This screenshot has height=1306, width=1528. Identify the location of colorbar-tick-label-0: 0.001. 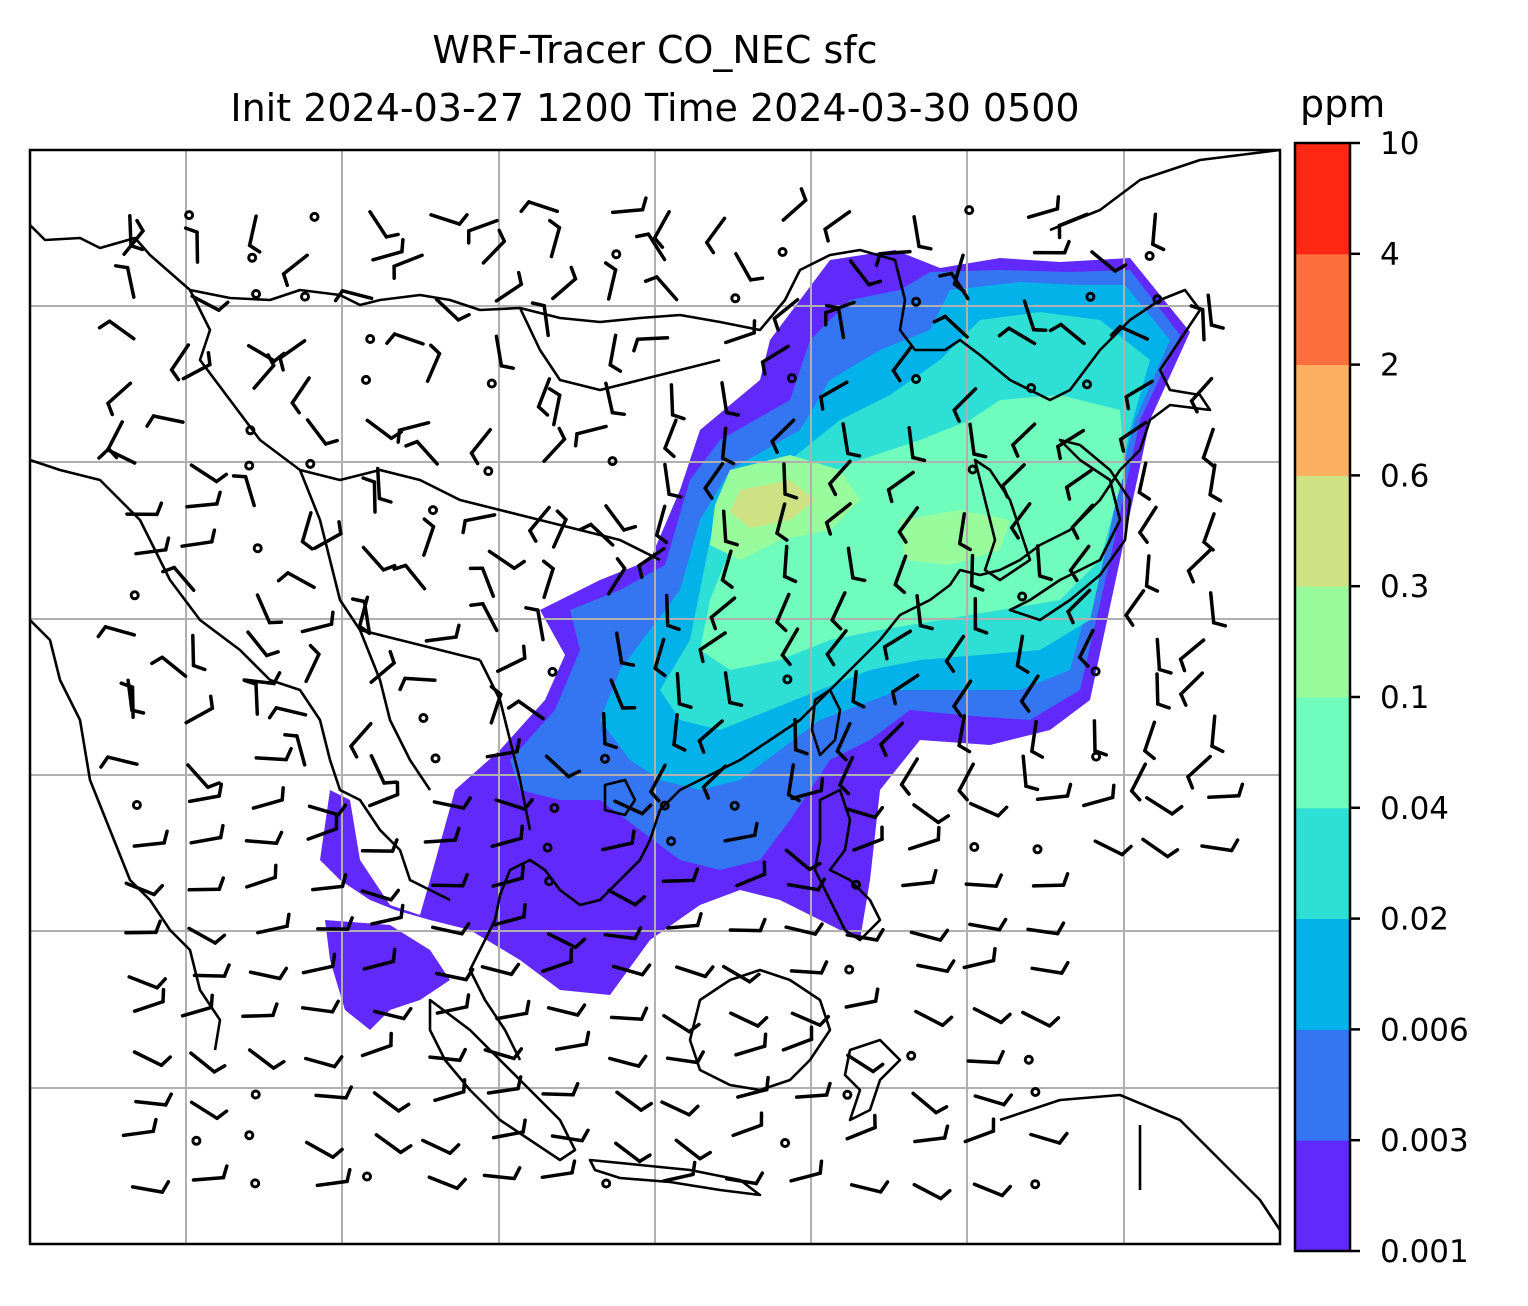
(1424, 1252).